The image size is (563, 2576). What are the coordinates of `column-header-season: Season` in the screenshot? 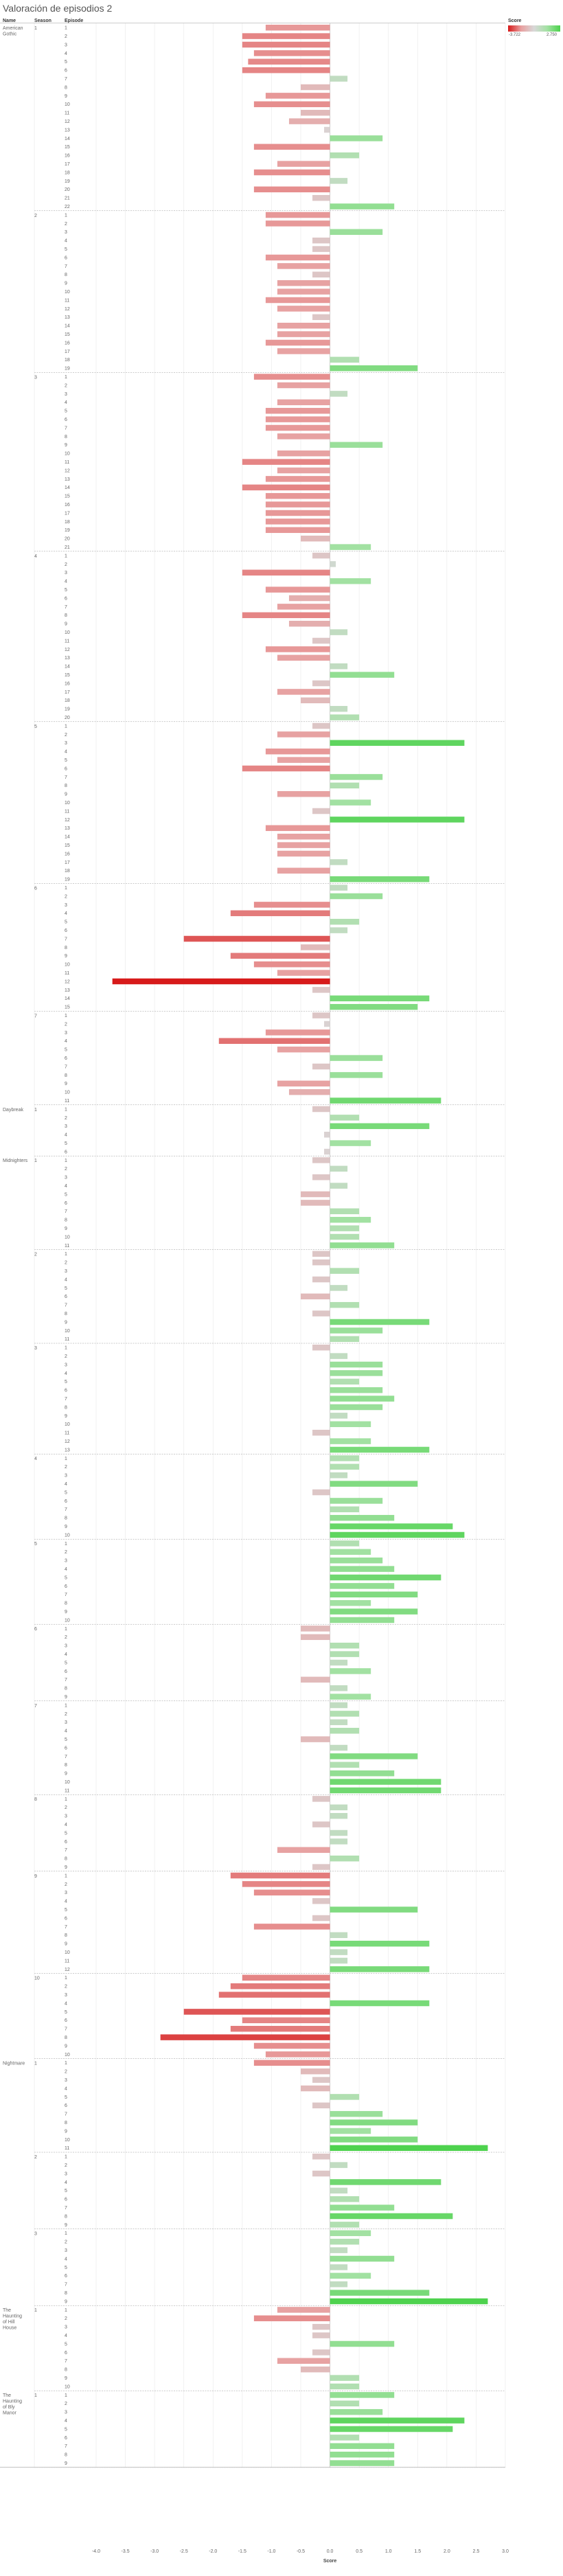 It's located at (42, 21).